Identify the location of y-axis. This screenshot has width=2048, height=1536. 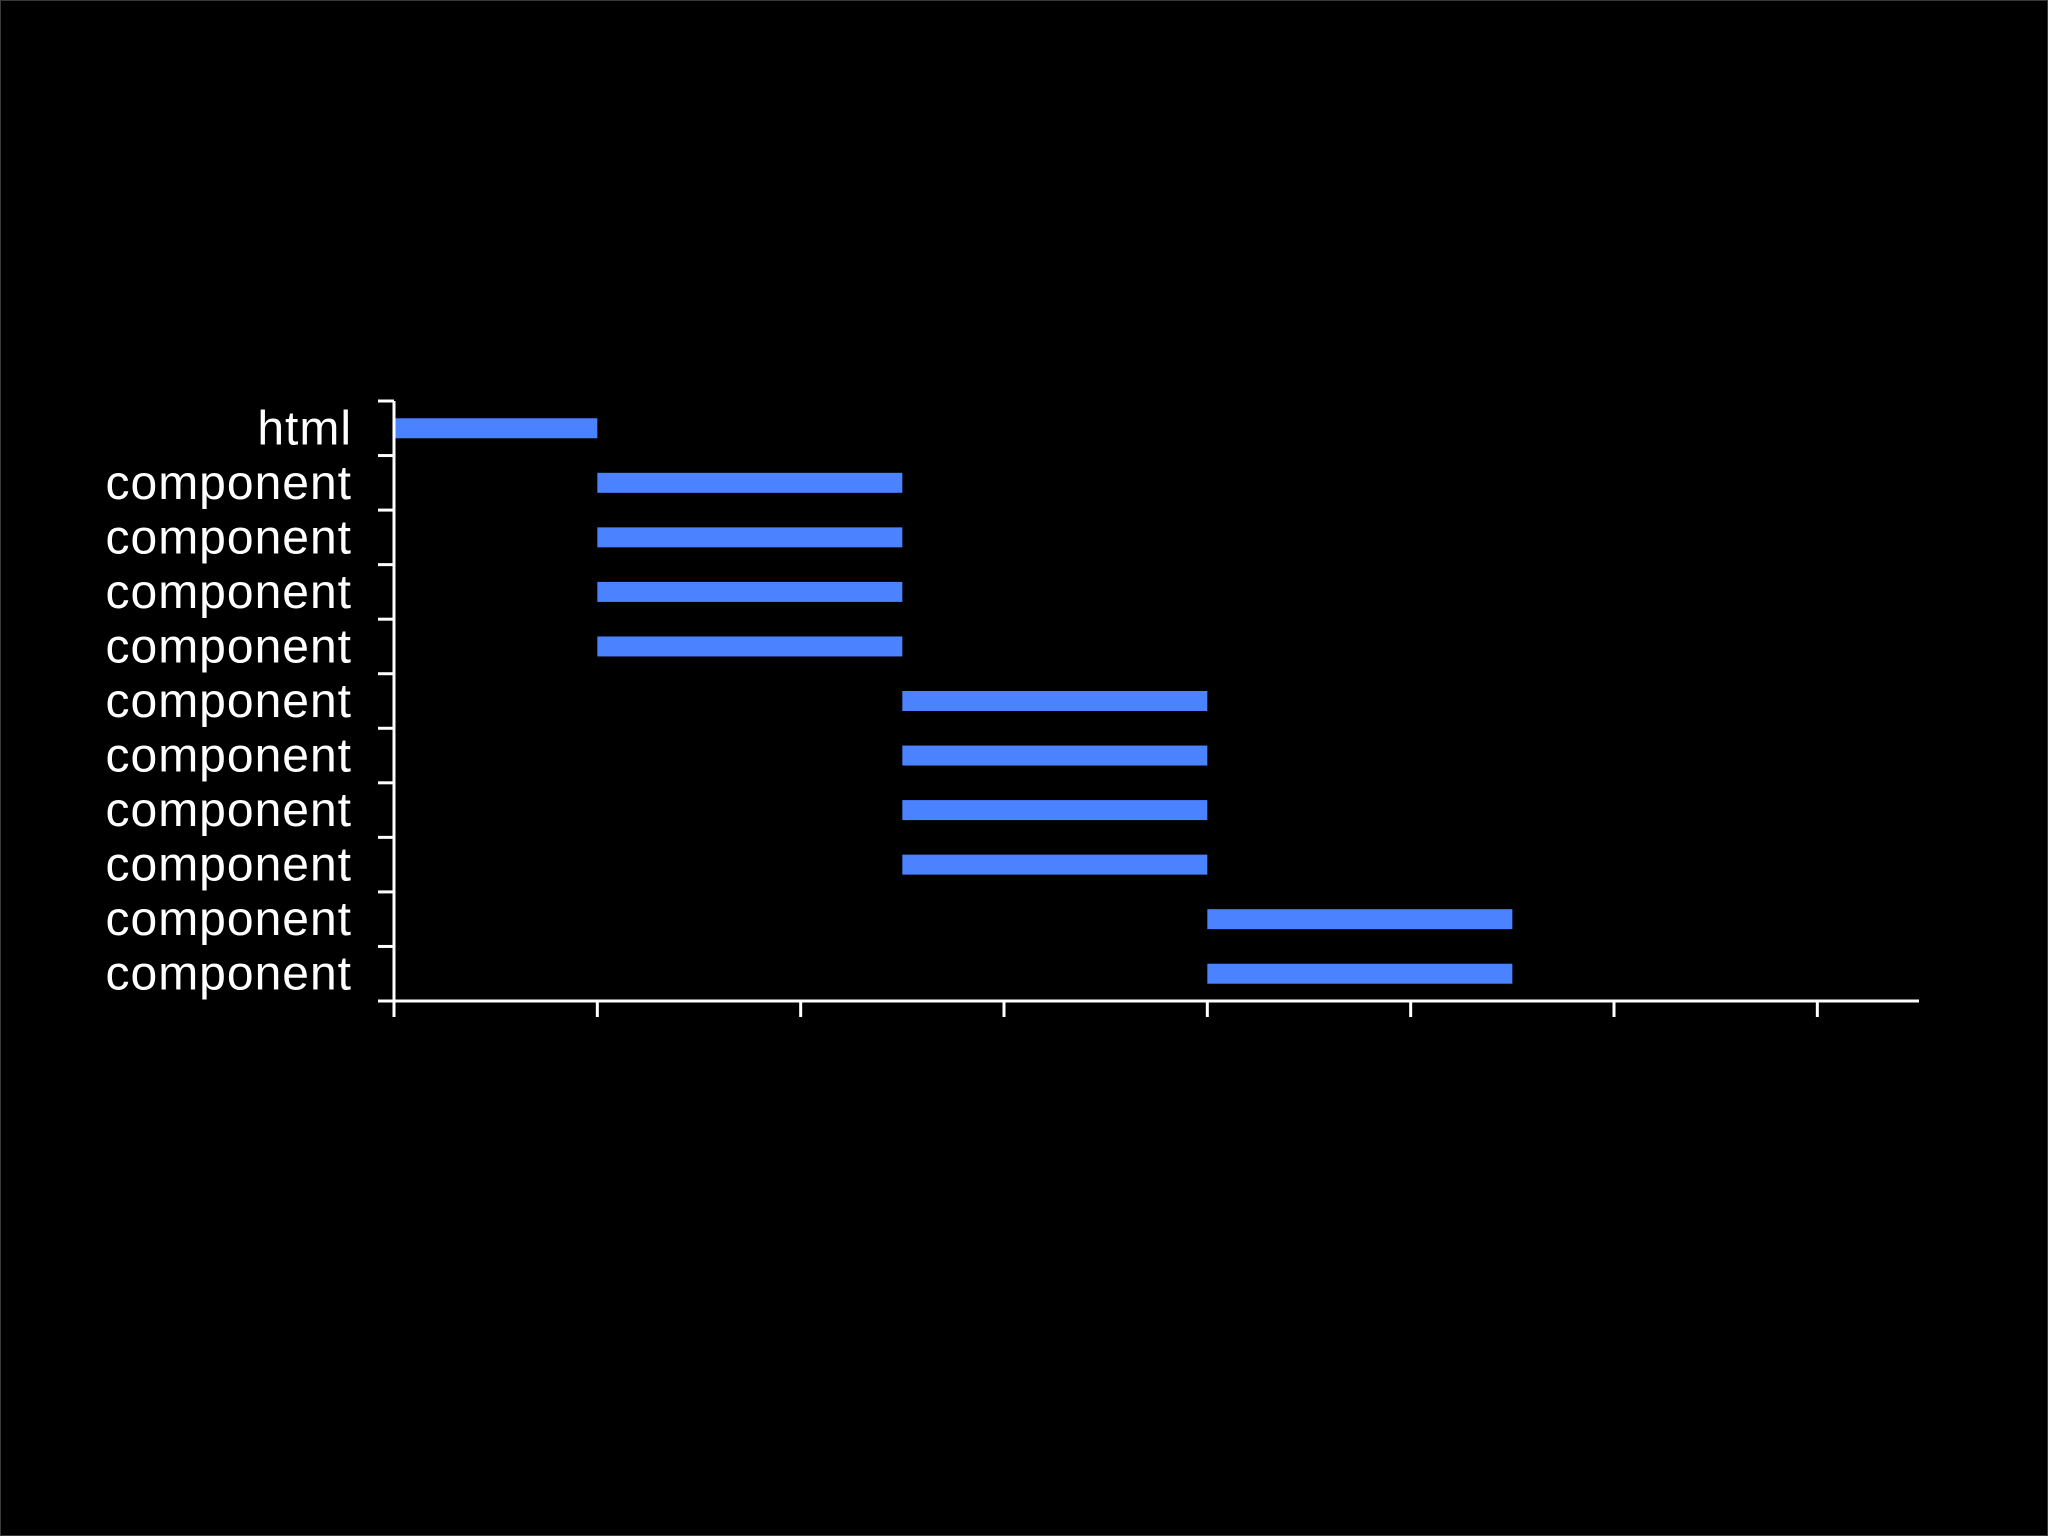
(387, 701).